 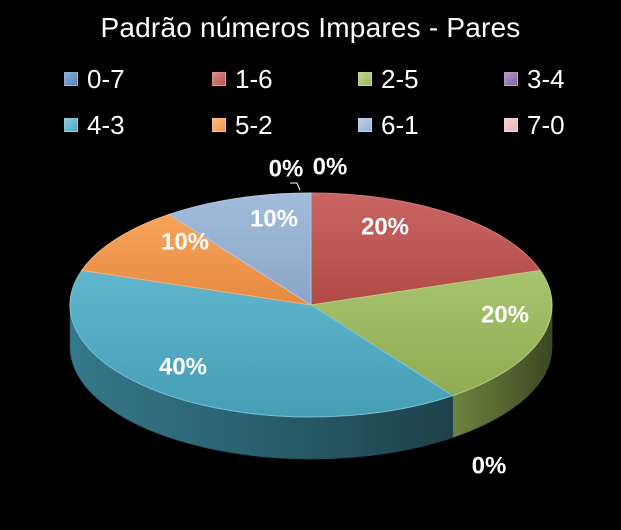 What do you see at coordinates (310, 27) in the screenshot?
I see `chart-title: Padrão números Impares - Pares` at bounding box center [310, 27].